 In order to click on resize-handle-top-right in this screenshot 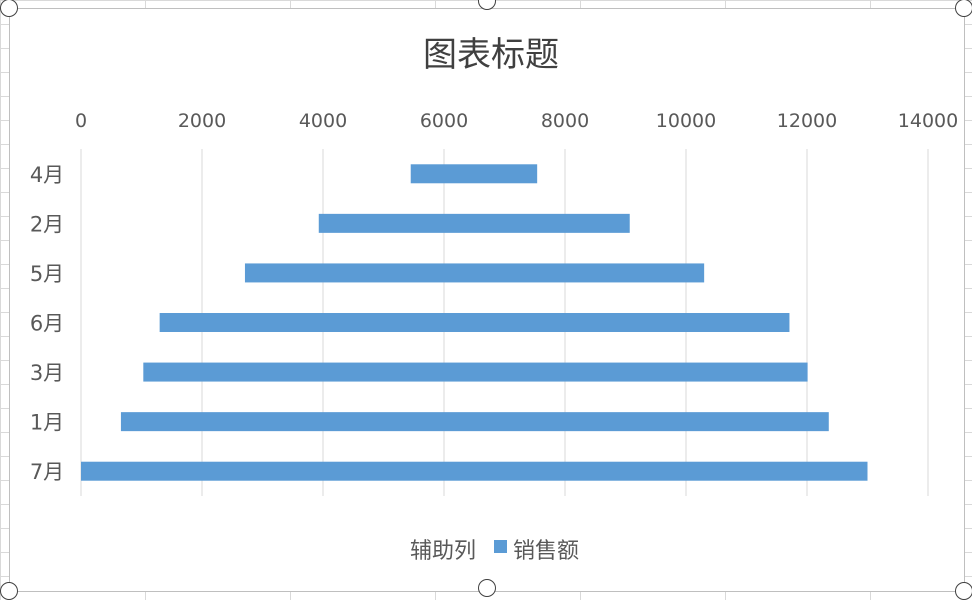, I will do `click(963, 8)`.